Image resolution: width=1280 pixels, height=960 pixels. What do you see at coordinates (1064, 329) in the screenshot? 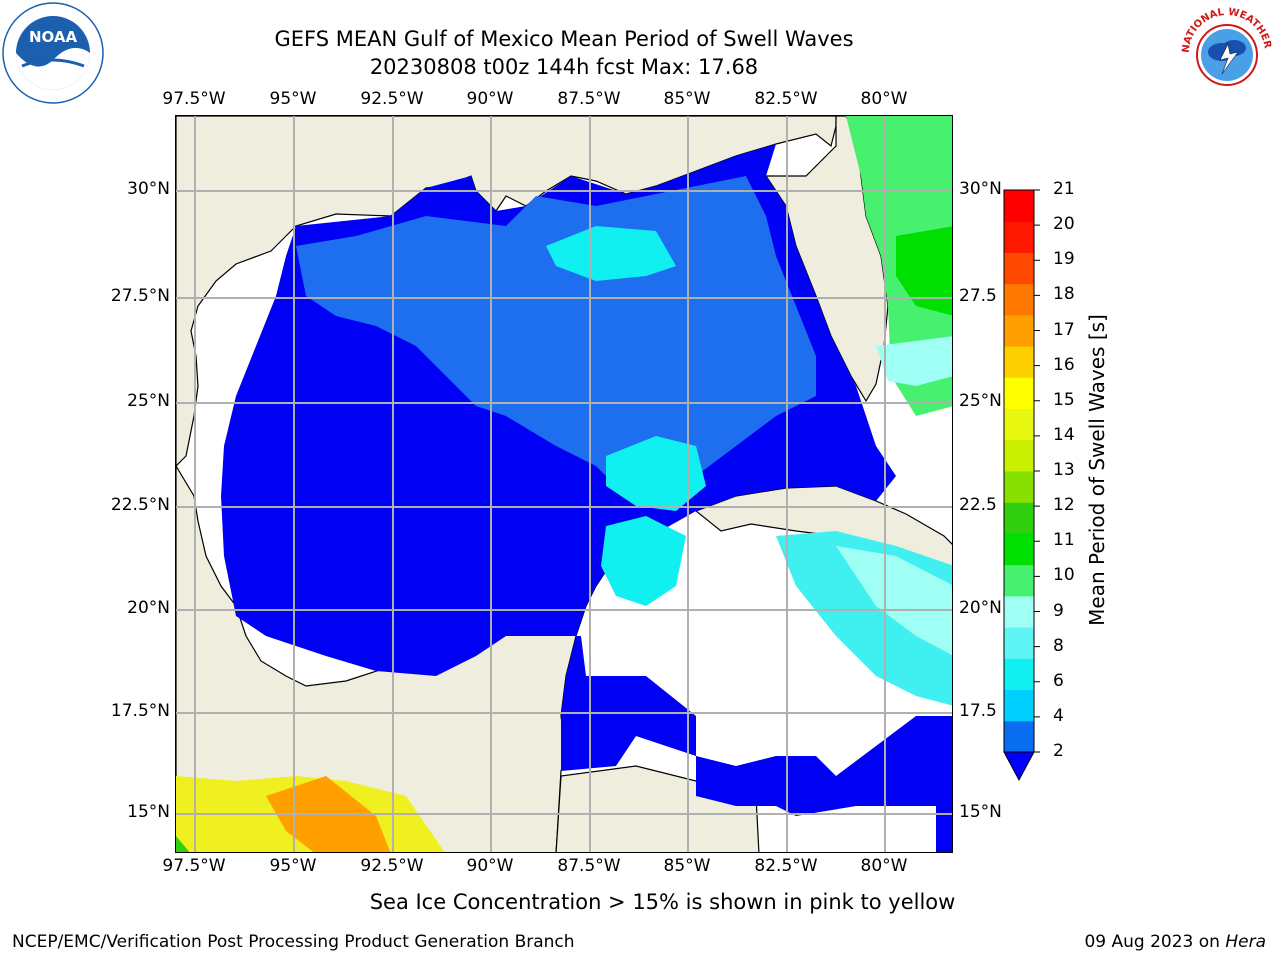
I see `colorbar-tick-label: 17` at bounding box center [1064, 329].